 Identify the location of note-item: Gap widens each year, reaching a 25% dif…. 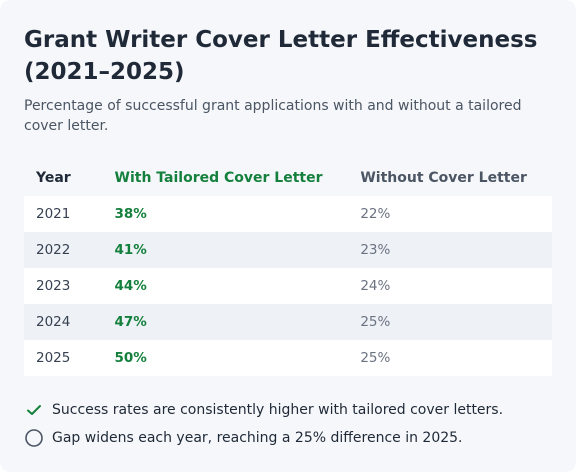
(288, 438).